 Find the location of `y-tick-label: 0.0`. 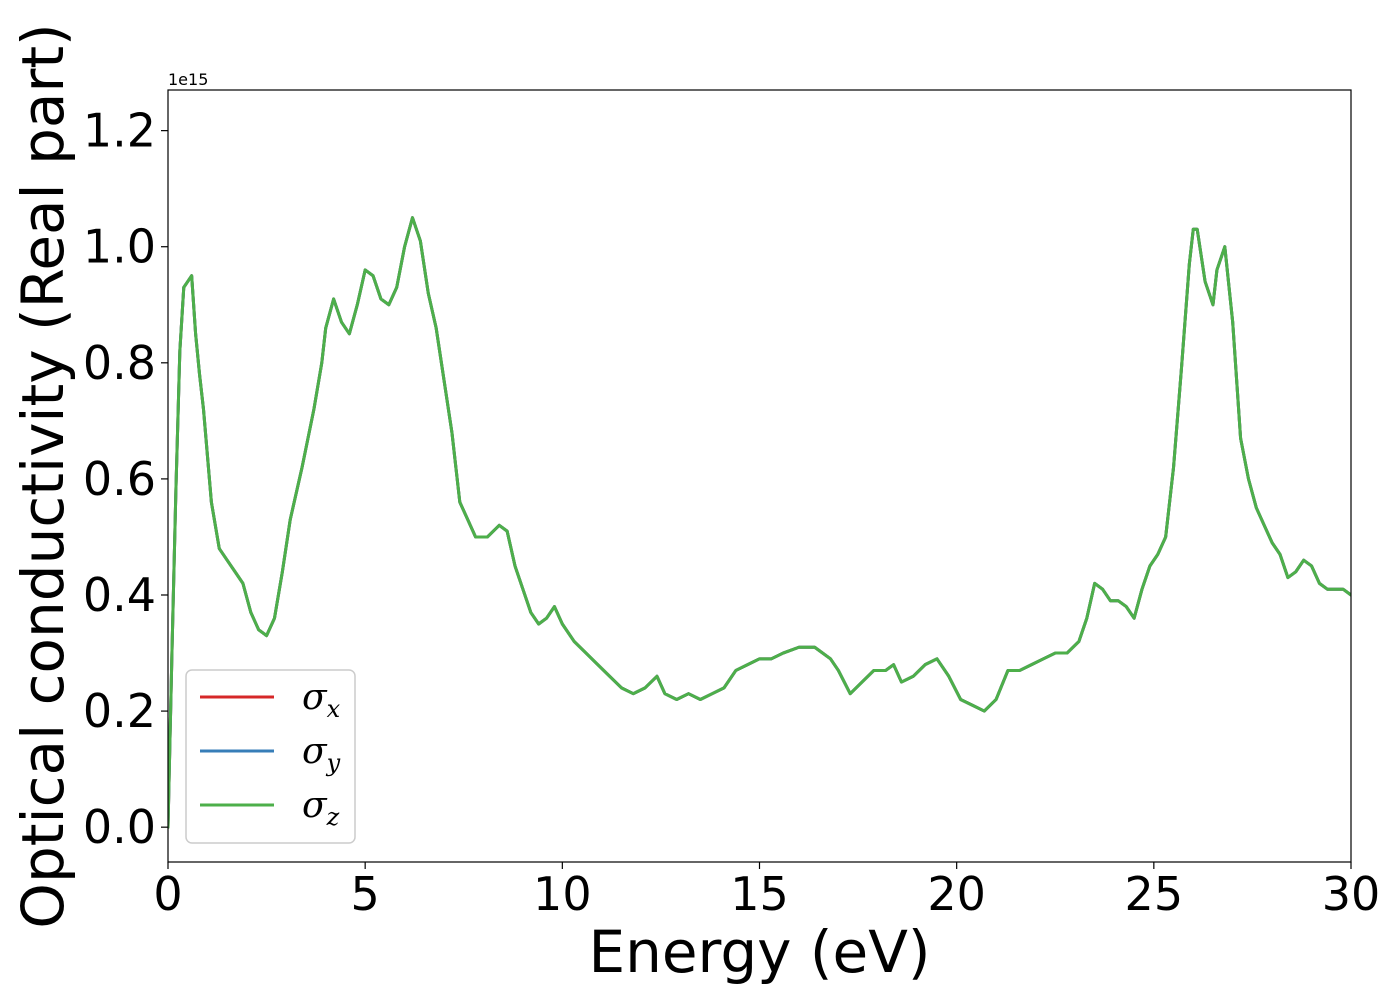

y-tick-label: 0.0 is located at coordinates (119, 827).